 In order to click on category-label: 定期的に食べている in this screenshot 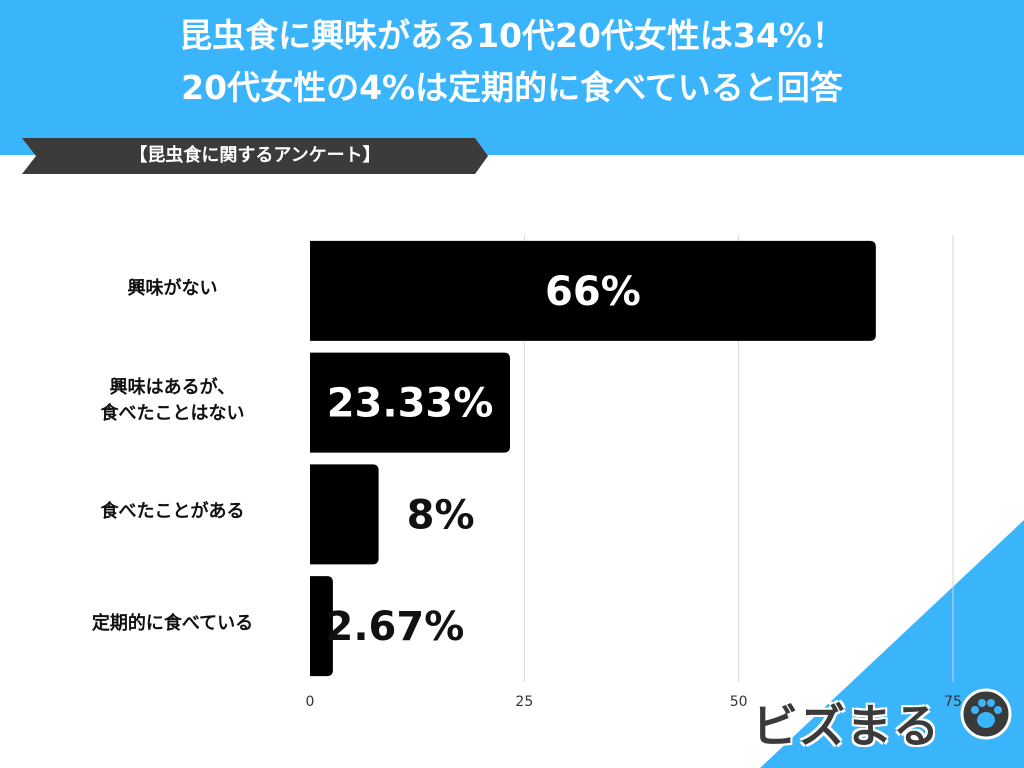, I will do `click(172, 624)`.